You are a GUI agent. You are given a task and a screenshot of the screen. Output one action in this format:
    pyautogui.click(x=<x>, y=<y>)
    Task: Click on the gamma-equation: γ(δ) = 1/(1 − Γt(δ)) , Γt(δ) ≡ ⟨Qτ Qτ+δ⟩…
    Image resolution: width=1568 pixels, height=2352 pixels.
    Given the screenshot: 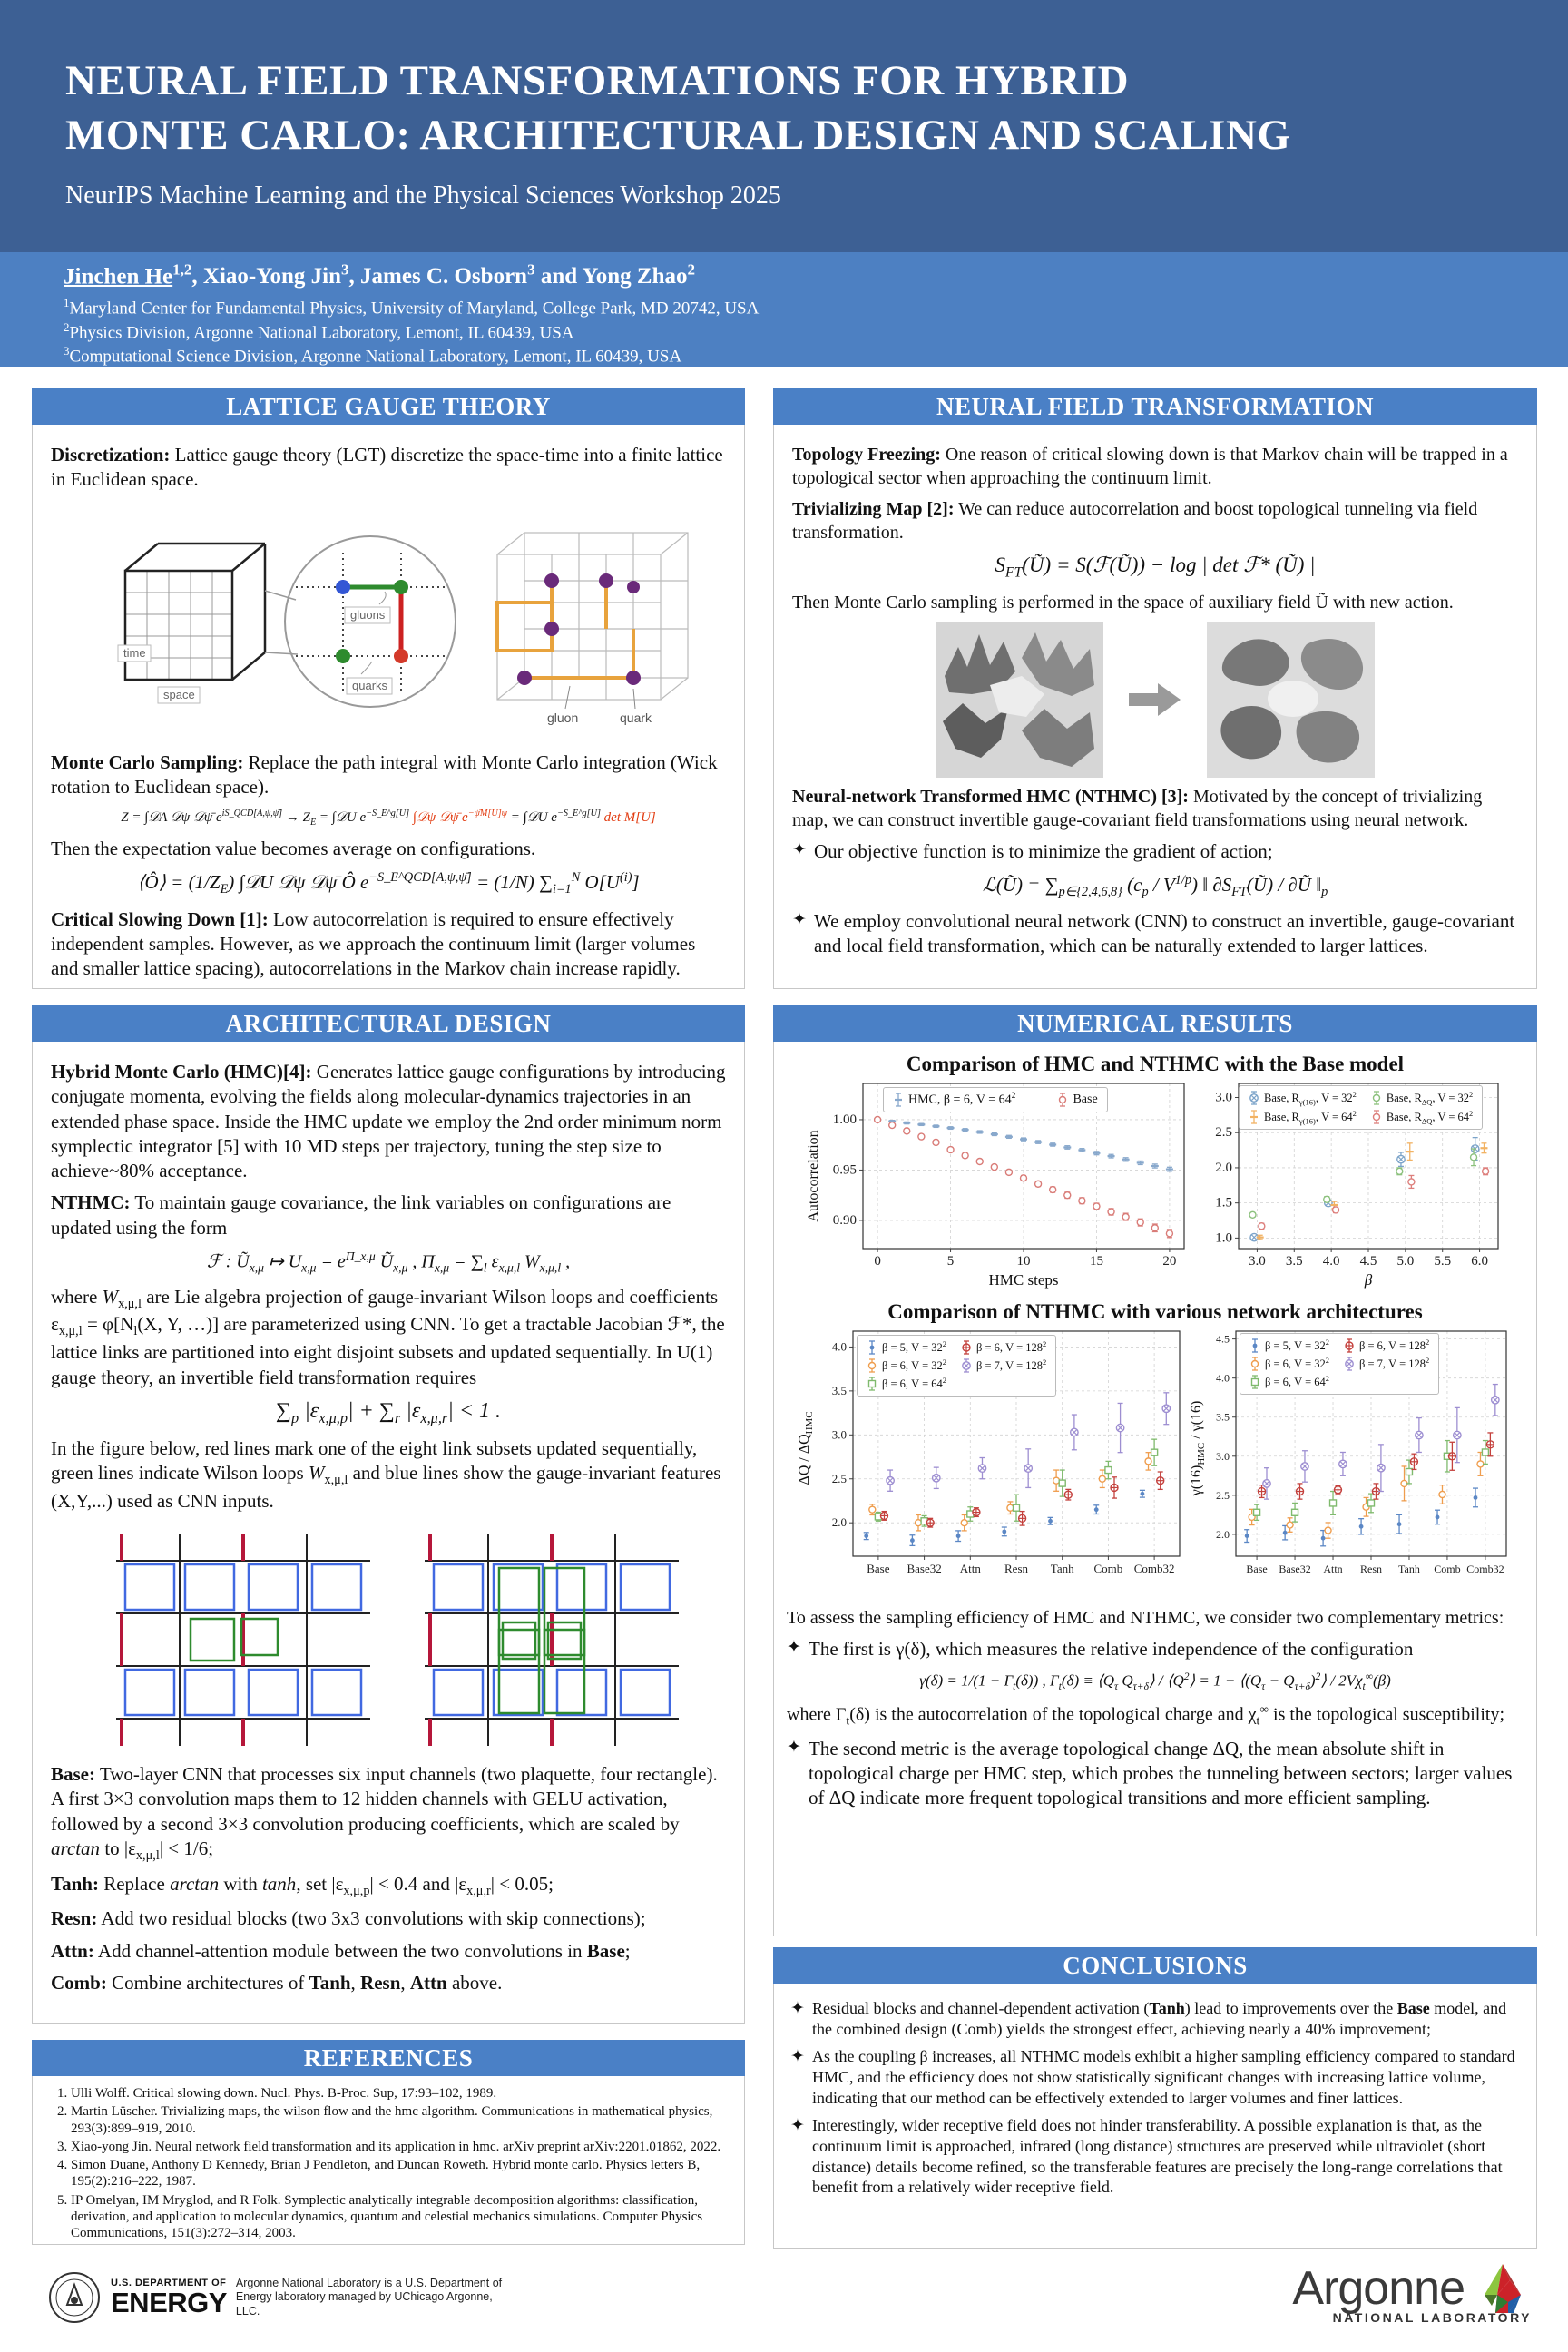 What is the action you would take?
    pyautogui.click(x=1155, y=1682)
    